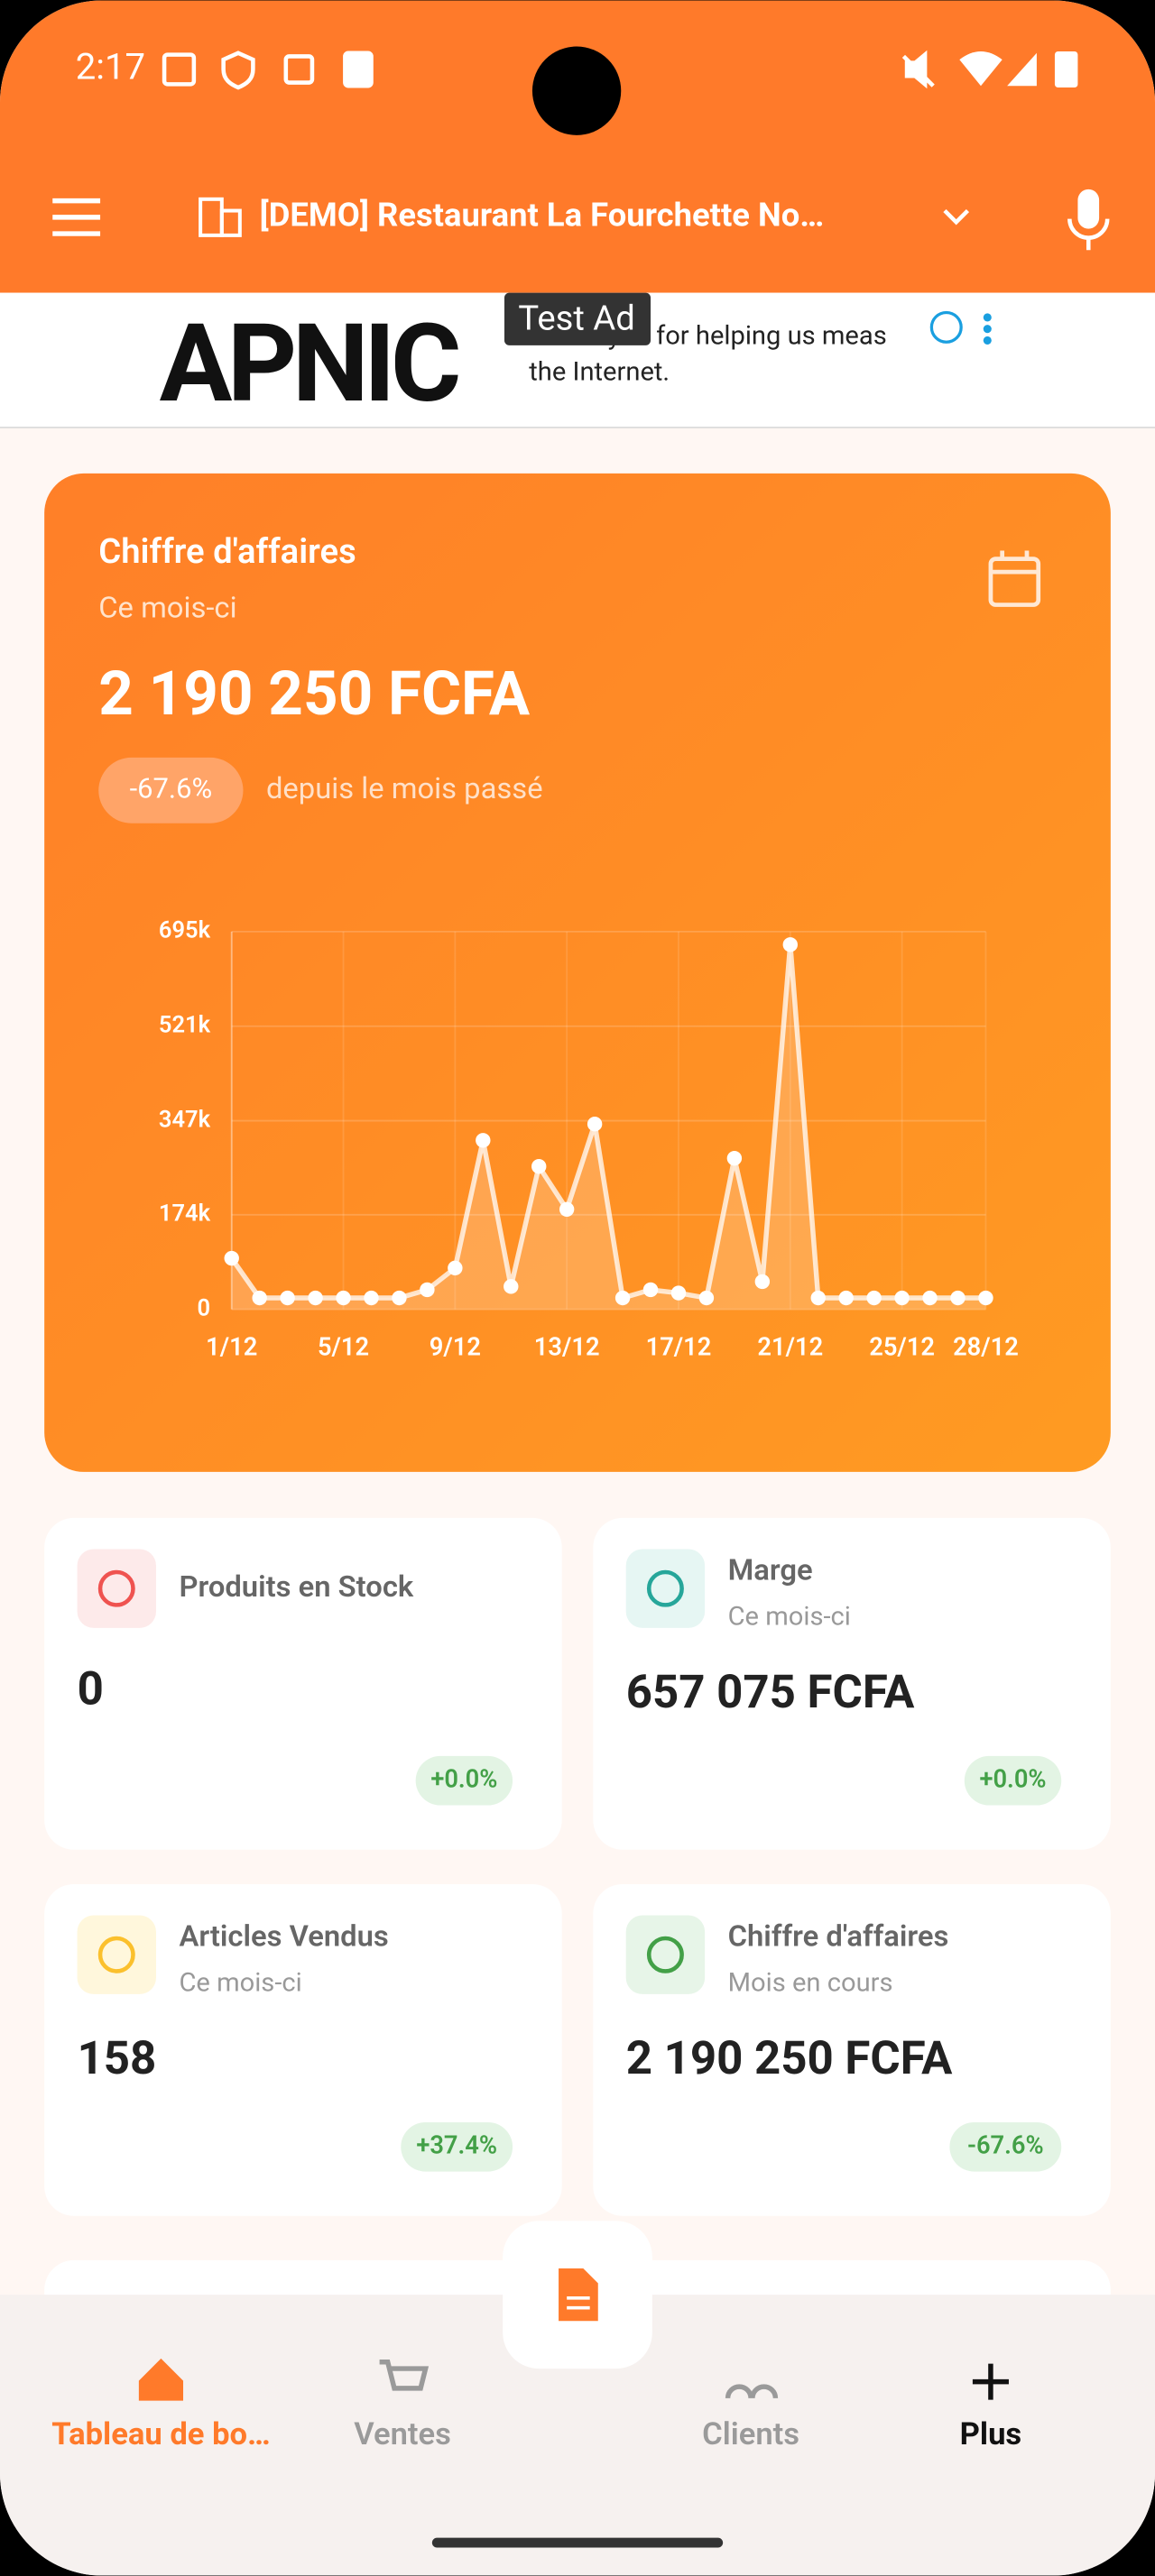  Describe the element at coordinates (343, 1348) in the screenshot. I see `x-tick-label: 5/12` at that location.